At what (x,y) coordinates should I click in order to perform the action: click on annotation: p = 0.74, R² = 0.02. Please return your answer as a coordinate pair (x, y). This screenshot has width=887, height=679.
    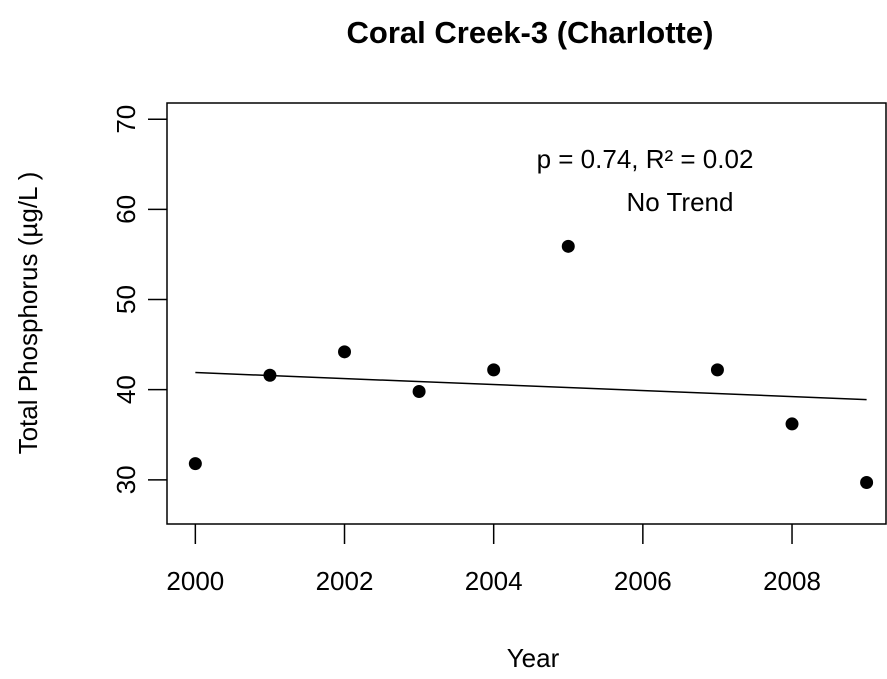
    Looking at the image, I should click on (645, 159).